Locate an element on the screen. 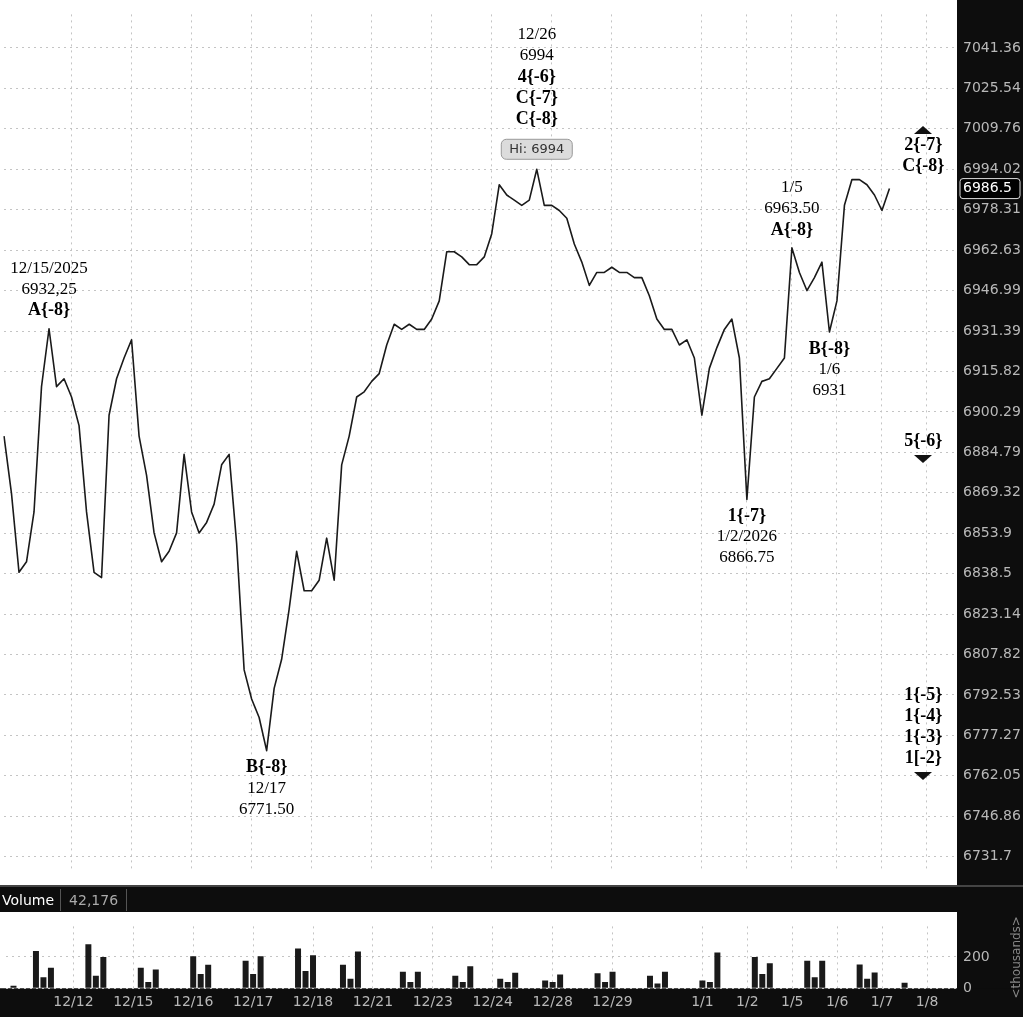  x-tick-label: 12/28 is located at coordinates (552, 1001).